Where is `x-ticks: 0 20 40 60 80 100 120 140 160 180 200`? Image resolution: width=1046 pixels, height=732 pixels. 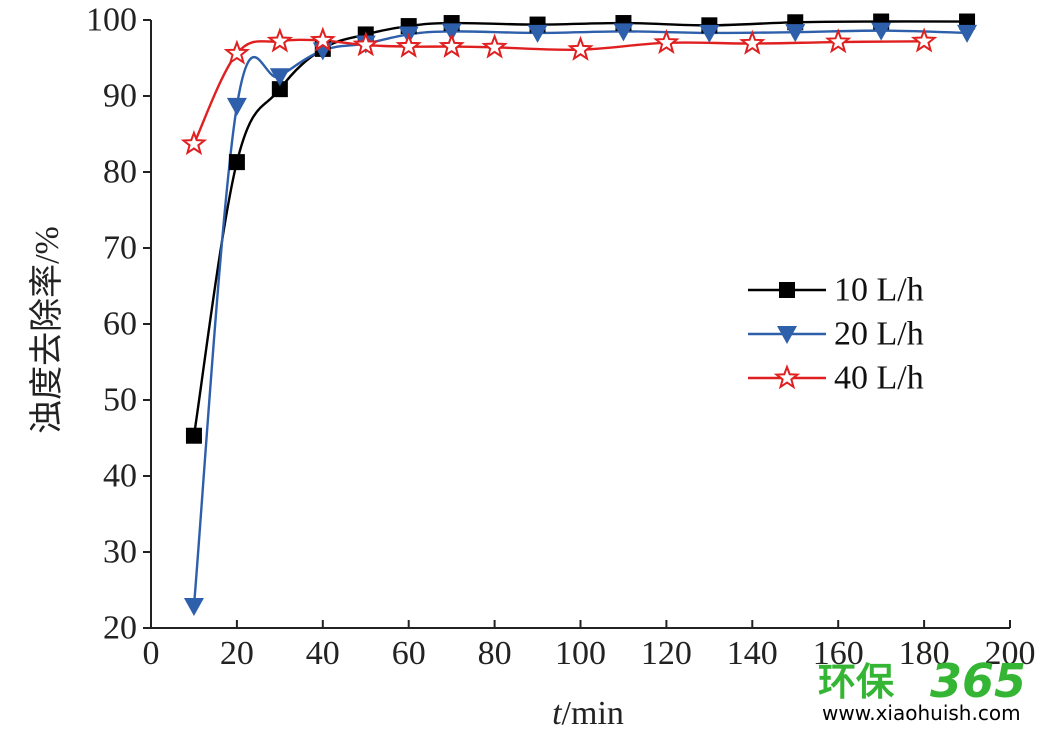
x-ticks: 0 20 40 60 80 100 120 140 160 180 200 is located at coordinates (589, 646).